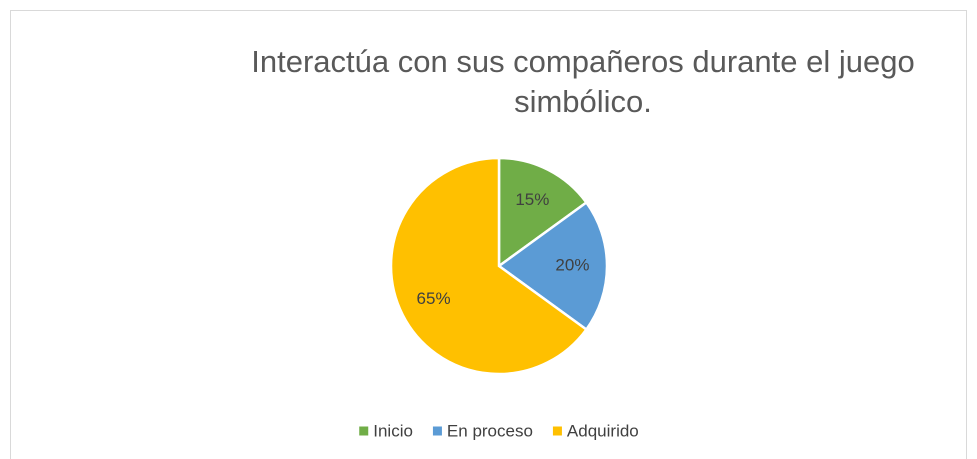 This screenshot has width=977, height=459. What do you see at coordinates (393, 430) in the screenshot?
I see `legend-label: Inicio` at bounding box center [393, 430].